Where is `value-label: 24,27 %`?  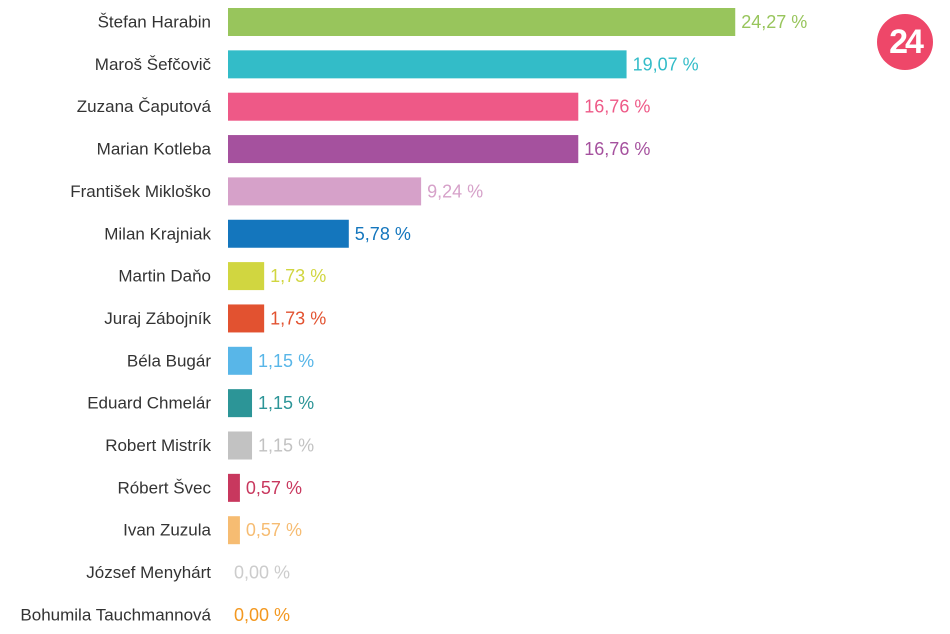
value-label: 24,27 % is located at coordinates (774, 22).